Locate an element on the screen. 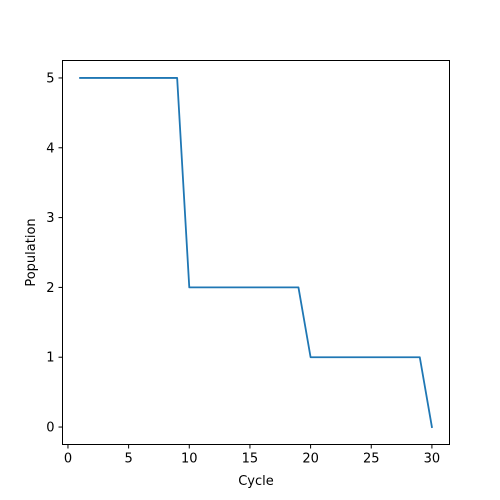  y-axis-label: Population is located at coordinates (31, 252).